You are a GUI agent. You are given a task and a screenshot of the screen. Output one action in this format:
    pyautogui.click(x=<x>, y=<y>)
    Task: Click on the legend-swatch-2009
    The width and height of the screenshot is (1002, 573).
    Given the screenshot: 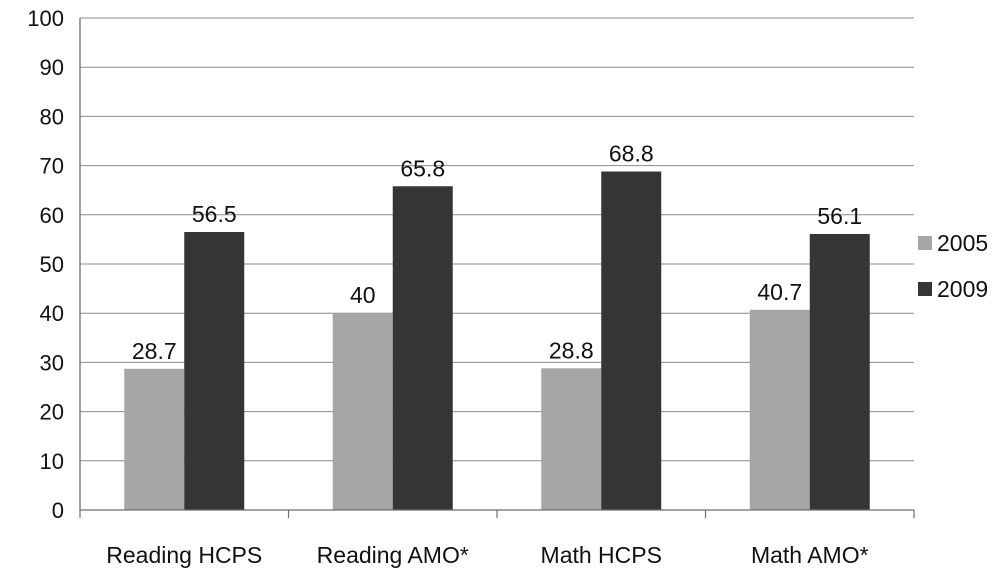 What is the action you would take?
    pyautogui.click(x=925, y=289)
    